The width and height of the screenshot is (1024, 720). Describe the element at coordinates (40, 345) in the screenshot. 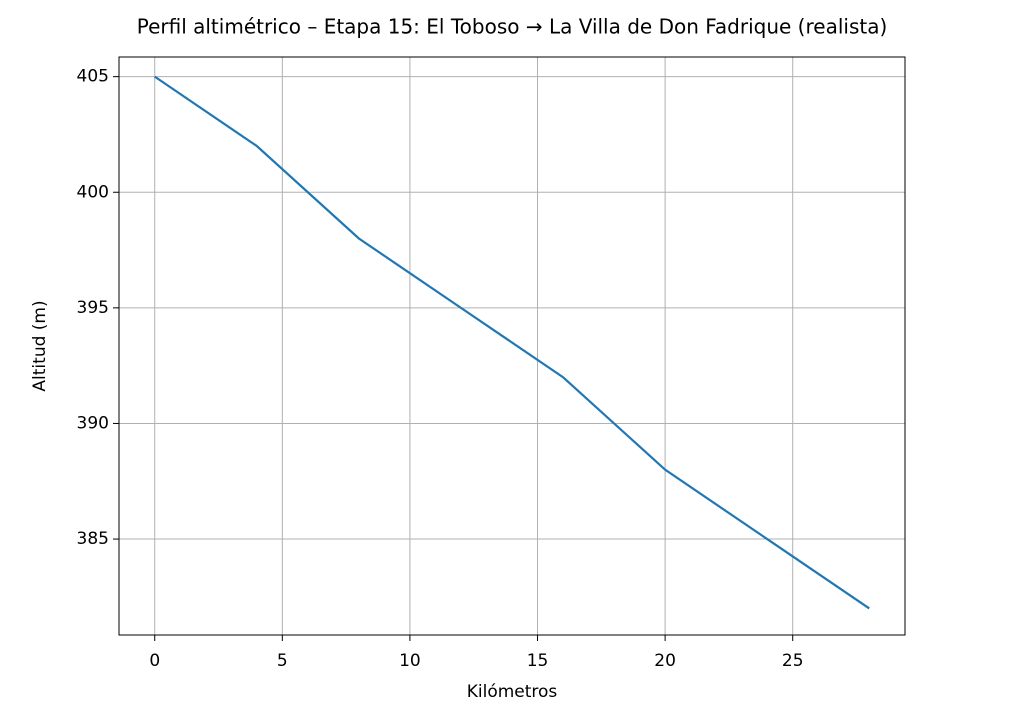

I see `y-axis-label: Altitud (m)` at that location.